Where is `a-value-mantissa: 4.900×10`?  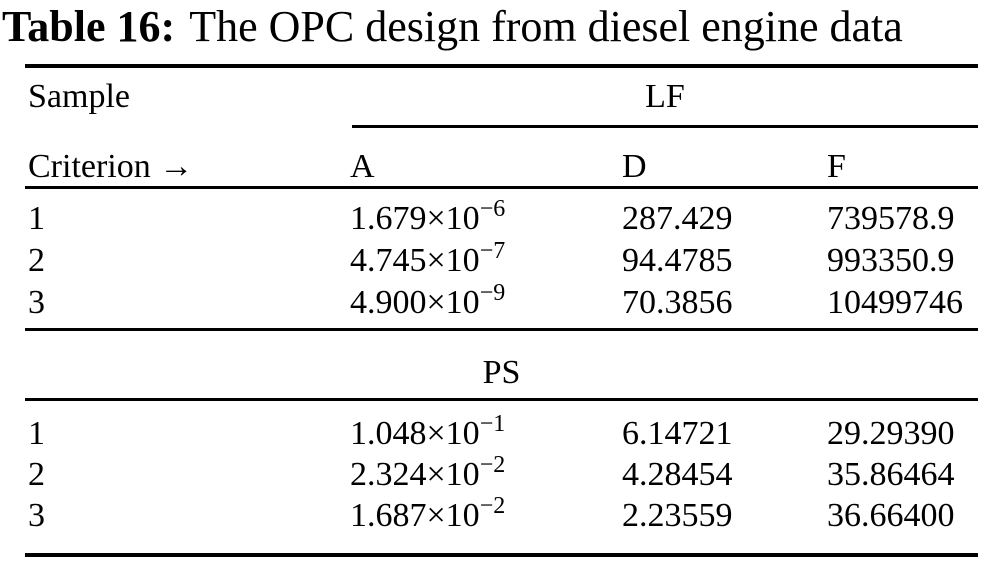
a-value-mantissa: 4.900×10 is located at coordinates (415, 302).